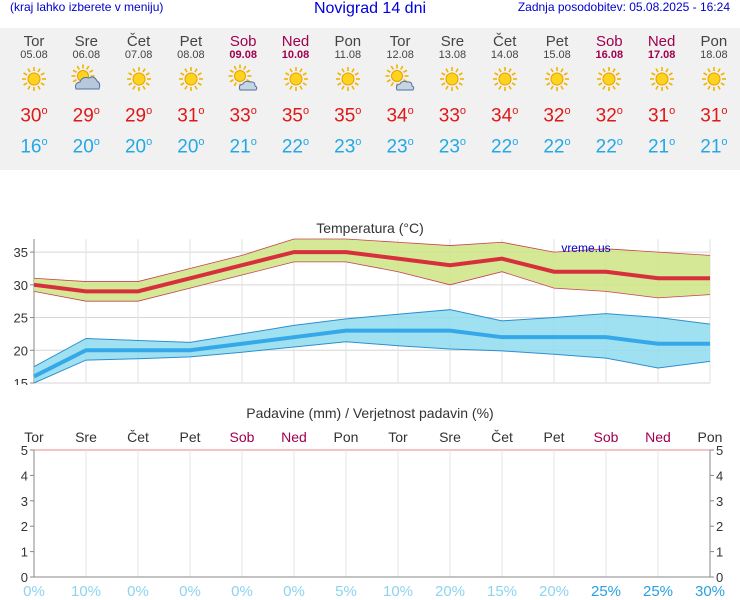 This screenshot has width=740, height=600. What do you see at coordinates (295, 55) in the screenshot?
I see `day-date: 10.08` at bounding box center [295, 55].